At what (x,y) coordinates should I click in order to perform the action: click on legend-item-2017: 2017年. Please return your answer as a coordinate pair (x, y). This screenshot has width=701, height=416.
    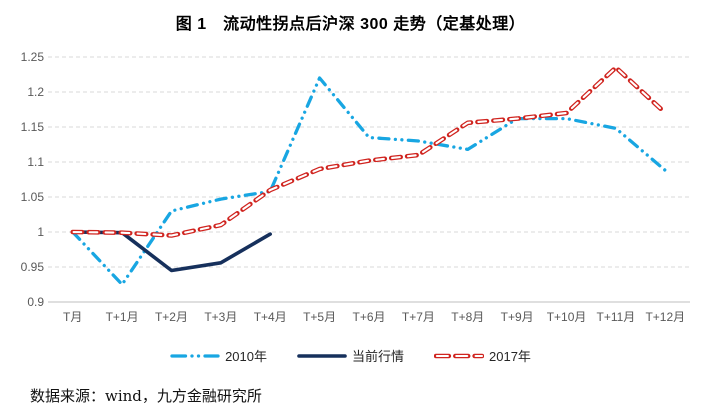
    Looking at the image, I should click on (482, 355).